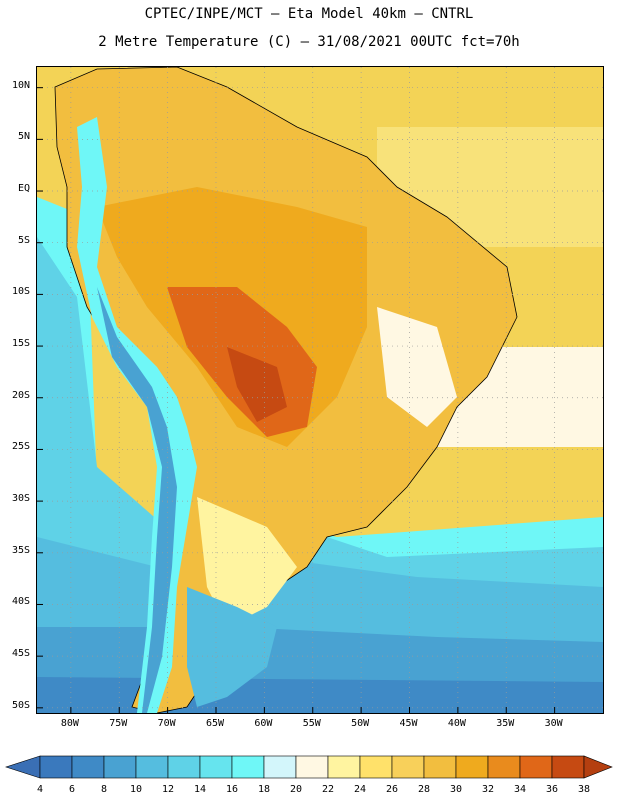  I want to click on lat-label: 15S, so click(20, 344).